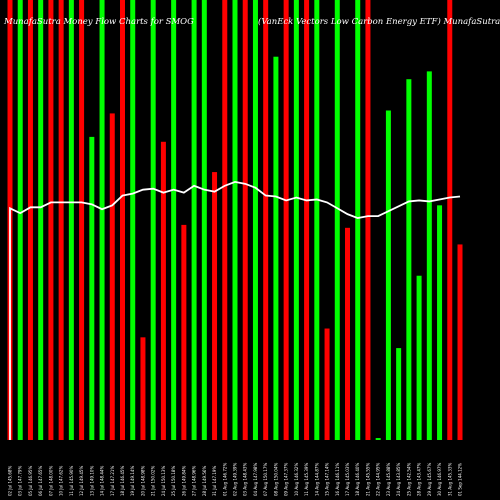 The width and height of the screenshot is (500, 500). I want to click on x-tick-label-4: 07 Jul 148.00%, so click(50, 481).